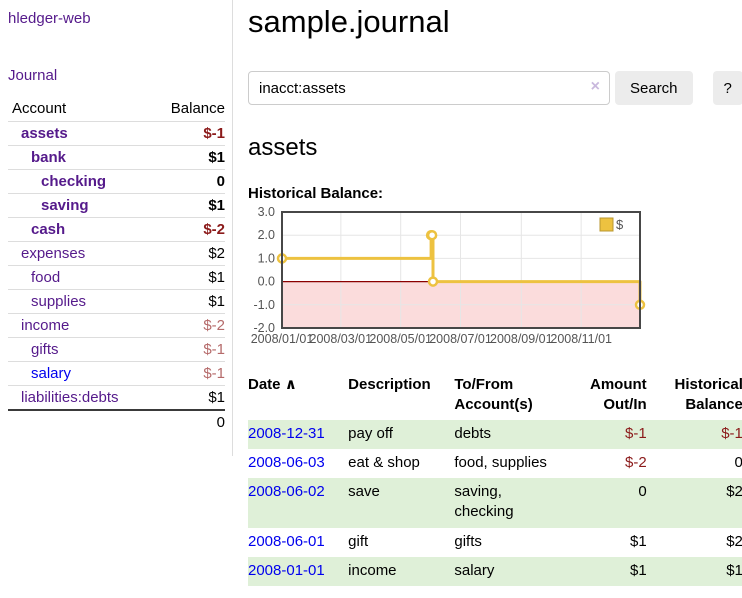  What do you see at coordinates (642, 491) in the screenshot?
I see `transaction-amount: 0` at bounding box center [642, 491].